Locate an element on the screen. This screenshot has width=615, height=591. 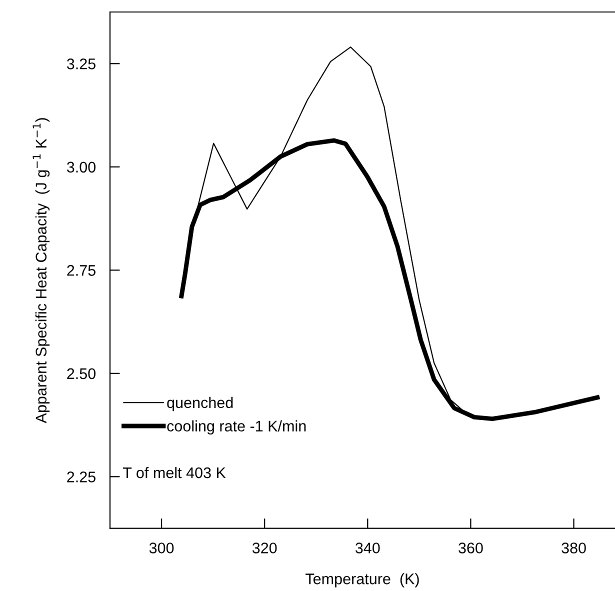
x-tick-label: 340 is located at coordinates (367, 548).